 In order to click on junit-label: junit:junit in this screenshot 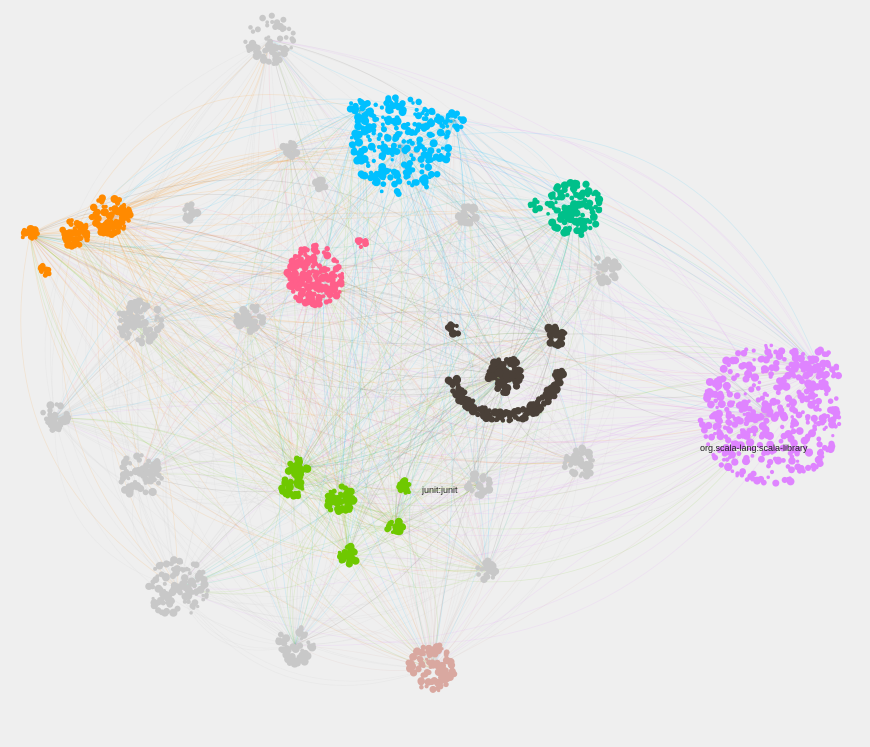, I will do `click(439, 490)`.